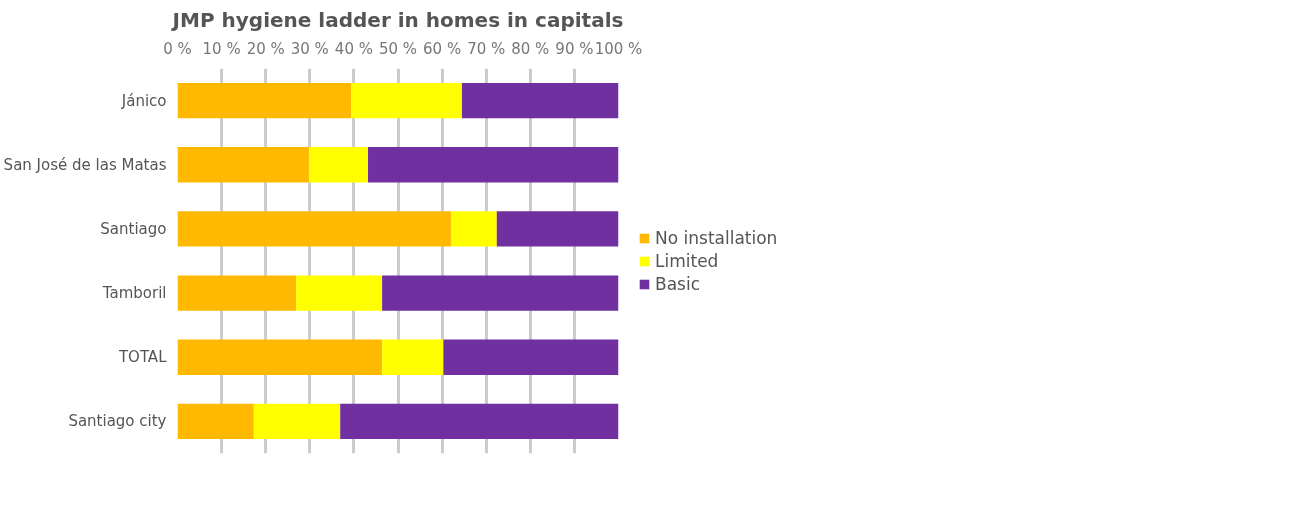 Image resolution: width=1290 pixels, height=512 pixels. Describe the element at coordinates (442, 48) in the screenshot. I see `x-tick-label: 60 %` at that location.